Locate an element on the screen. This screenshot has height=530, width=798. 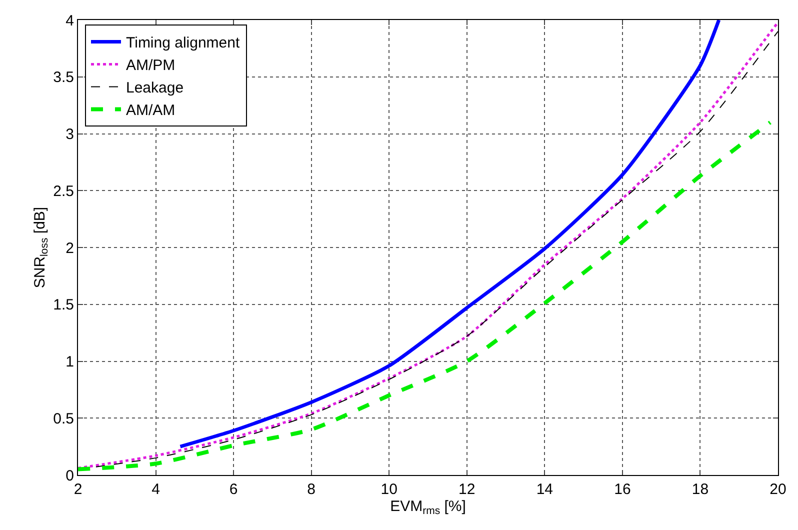
legend-label: AM/PM is located at coordinates (151, 65).